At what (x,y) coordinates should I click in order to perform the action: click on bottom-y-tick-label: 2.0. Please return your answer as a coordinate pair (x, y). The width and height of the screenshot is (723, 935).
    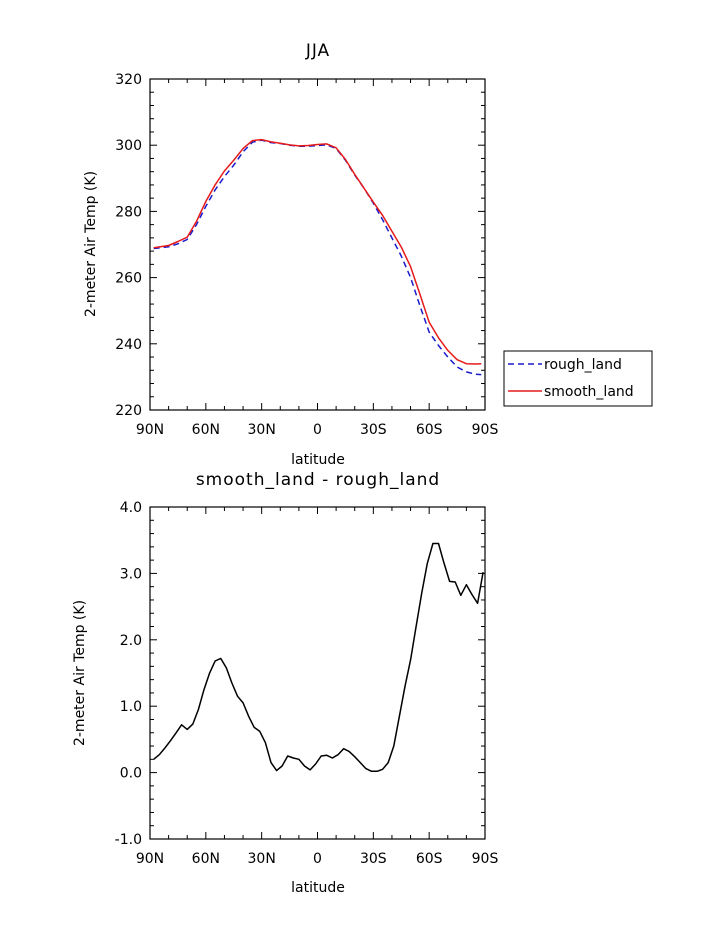
    Looking at the image, I should click on (131, 641).